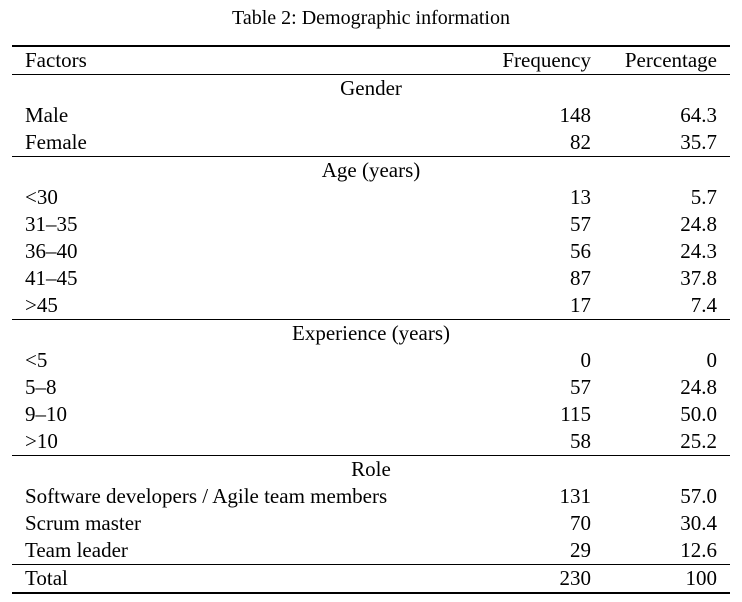 The width and height of the screenshot is (742, 602). I want to click on table-row: 31–35 57 24.8, so click(371, 224).